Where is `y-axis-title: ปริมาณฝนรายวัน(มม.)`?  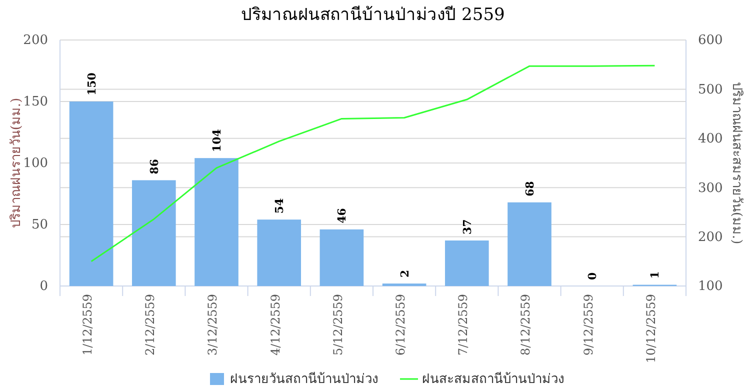 y-axis-title: ปริมาณฝนรายวัน(มม.) is located at coordinates (16, 163).